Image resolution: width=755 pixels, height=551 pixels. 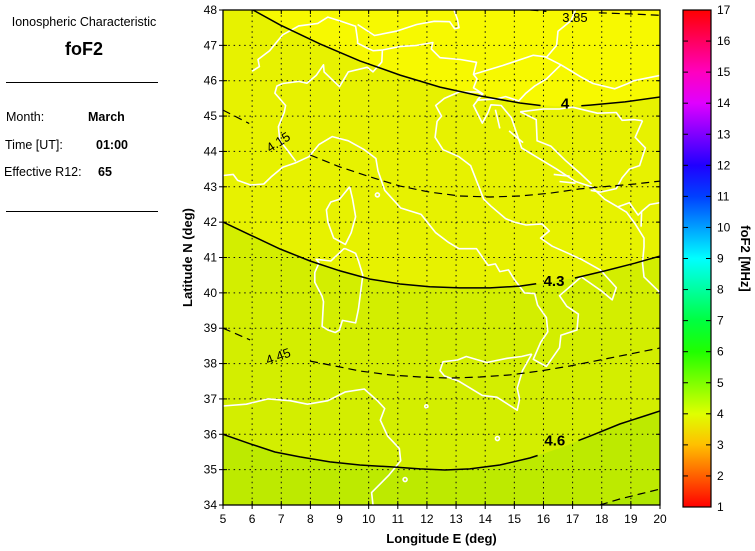 What do you see at coordinates (554, 281) in the screenshot?
I see `contour-label-4.3: 4.3` at bounding box center [554, 281].